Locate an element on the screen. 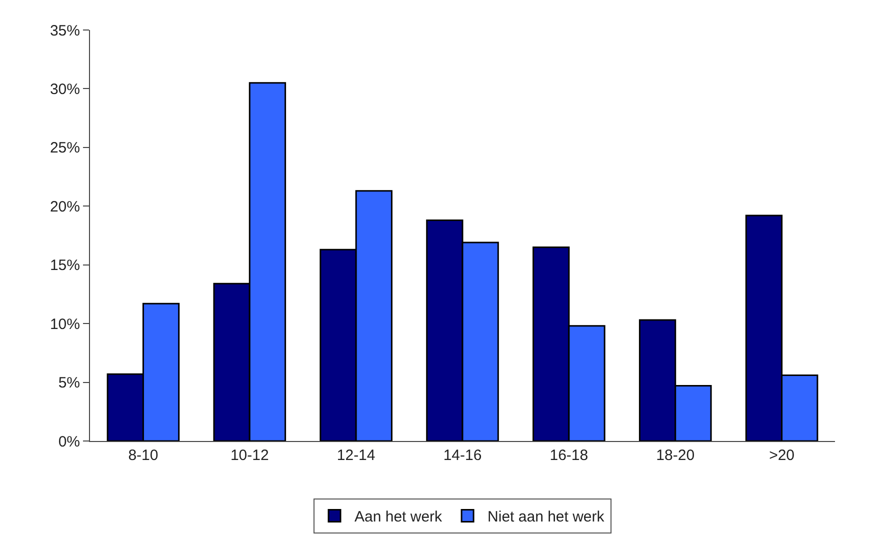 Image resolution: width=875 pixels, height=551 pixels. y-tick-label: 0% is located at coordinates (69, 441).